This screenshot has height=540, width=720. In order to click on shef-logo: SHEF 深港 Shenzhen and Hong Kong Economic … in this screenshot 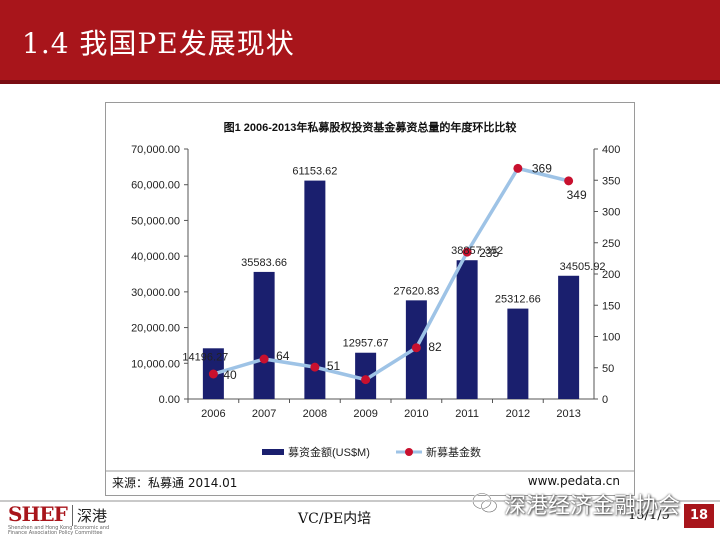, I will do `click(68, 519)`.